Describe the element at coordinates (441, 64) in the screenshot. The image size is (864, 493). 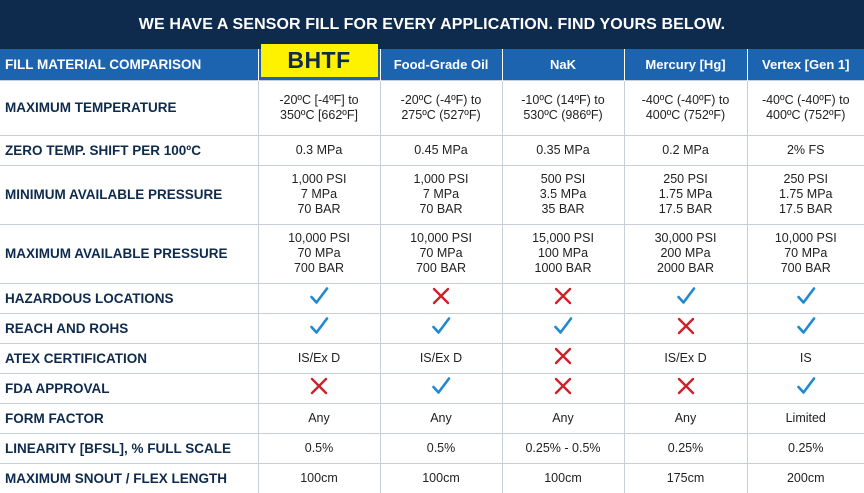
I see `column-header-food-grade-oil: Food-Grade Oil` at that location.